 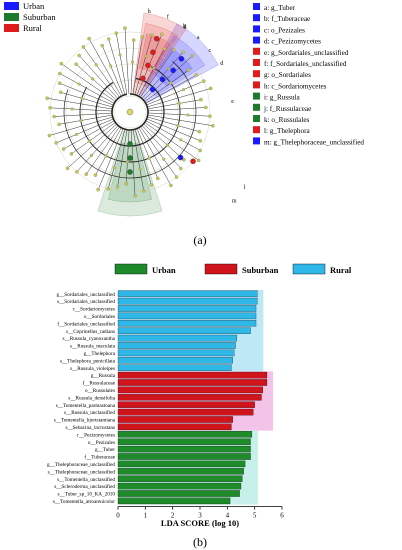 I want to click on legend-swatch-suburban, so click(x=221, y=269).